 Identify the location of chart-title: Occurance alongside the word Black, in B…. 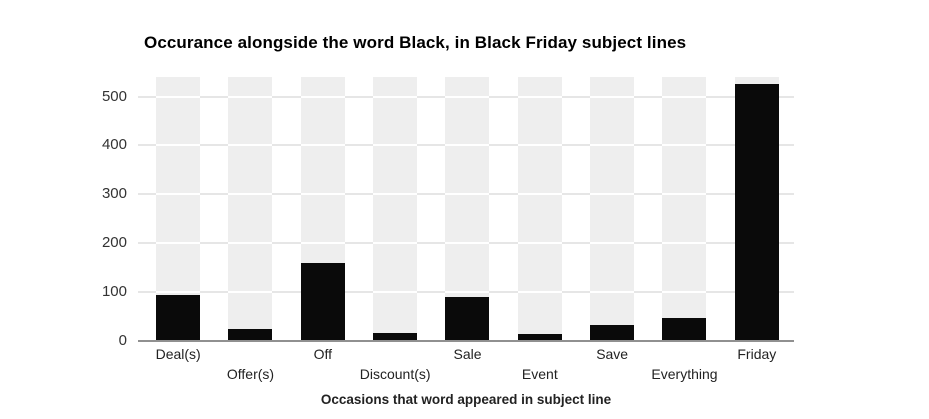
(415, 42).